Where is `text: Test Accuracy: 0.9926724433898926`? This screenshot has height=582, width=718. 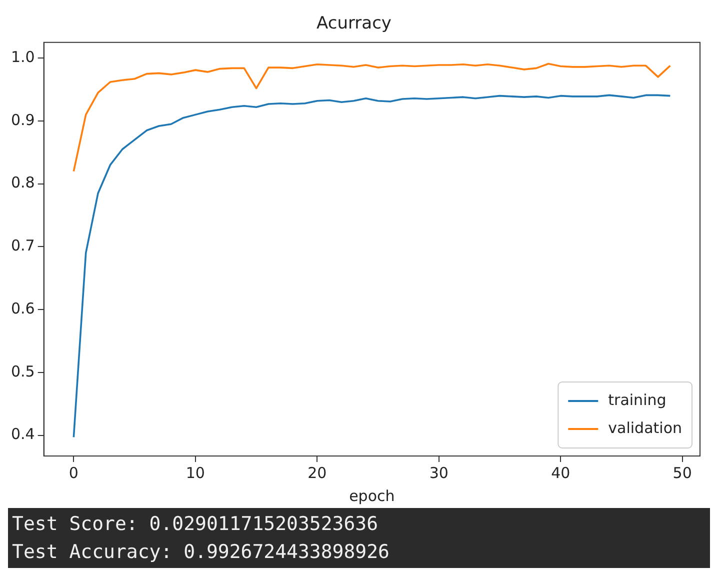
text: Test Accuracy: 0.9926724433898926 is located at coordinates (201, 552).